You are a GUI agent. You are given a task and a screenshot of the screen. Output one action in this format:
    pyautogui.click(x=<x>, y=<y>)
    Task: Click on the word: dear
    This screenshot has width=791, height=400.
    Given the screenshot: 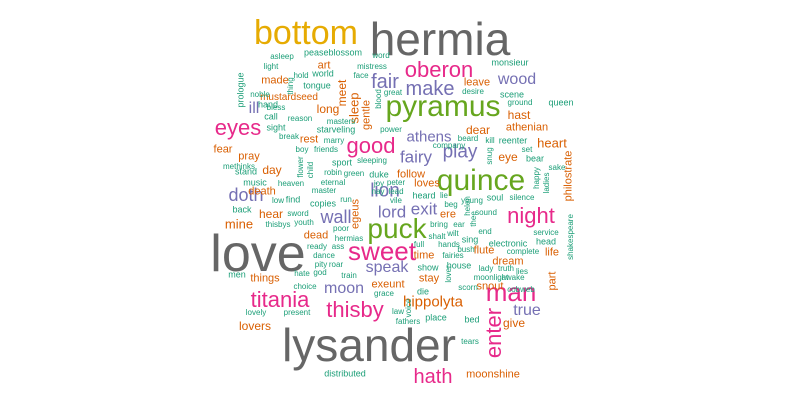 What is the action you would take?
    pyautogui.click(x=478, y=130)
    